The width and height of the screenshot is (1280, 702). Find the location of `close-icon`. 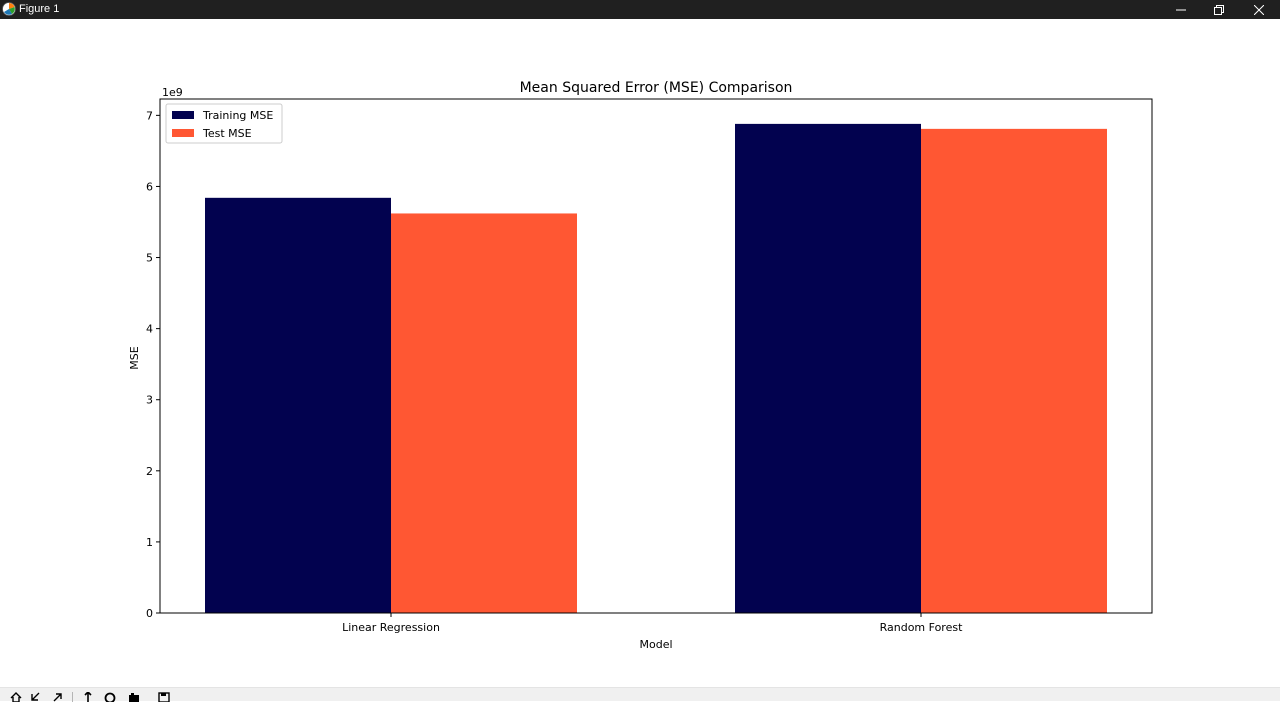

close-icon is located at coordinates (1259, 10).